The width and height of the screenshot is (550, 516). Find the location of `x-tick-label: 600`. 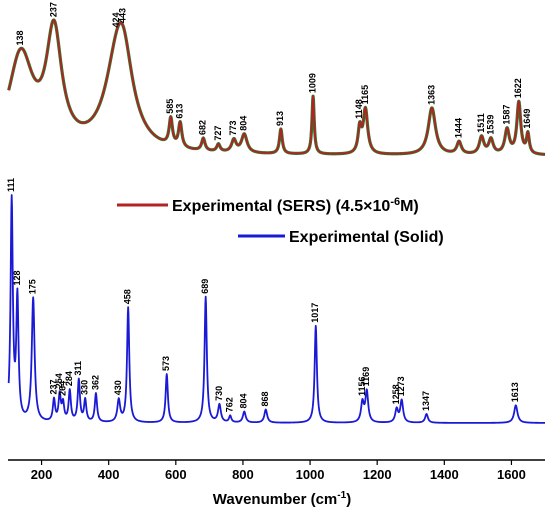

x-tick-label: 600 is located at coordinates (176, 474).